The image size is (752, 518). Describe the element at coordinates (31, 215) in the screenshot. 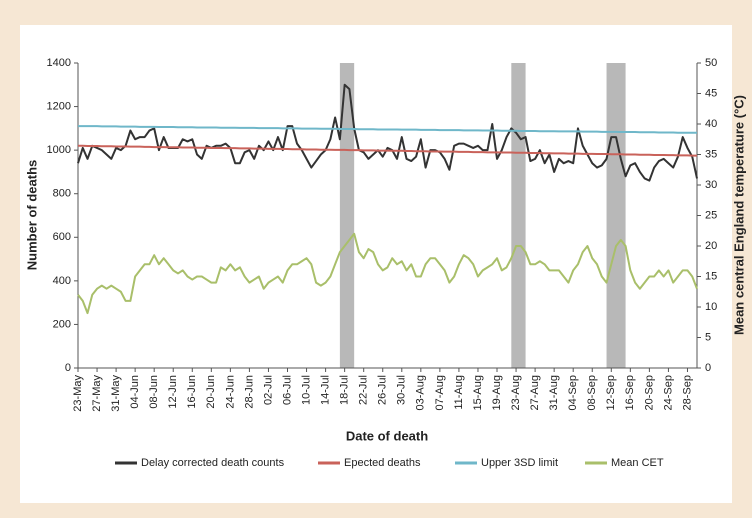

I see `y-axis-label: Number of deaths` at that location.